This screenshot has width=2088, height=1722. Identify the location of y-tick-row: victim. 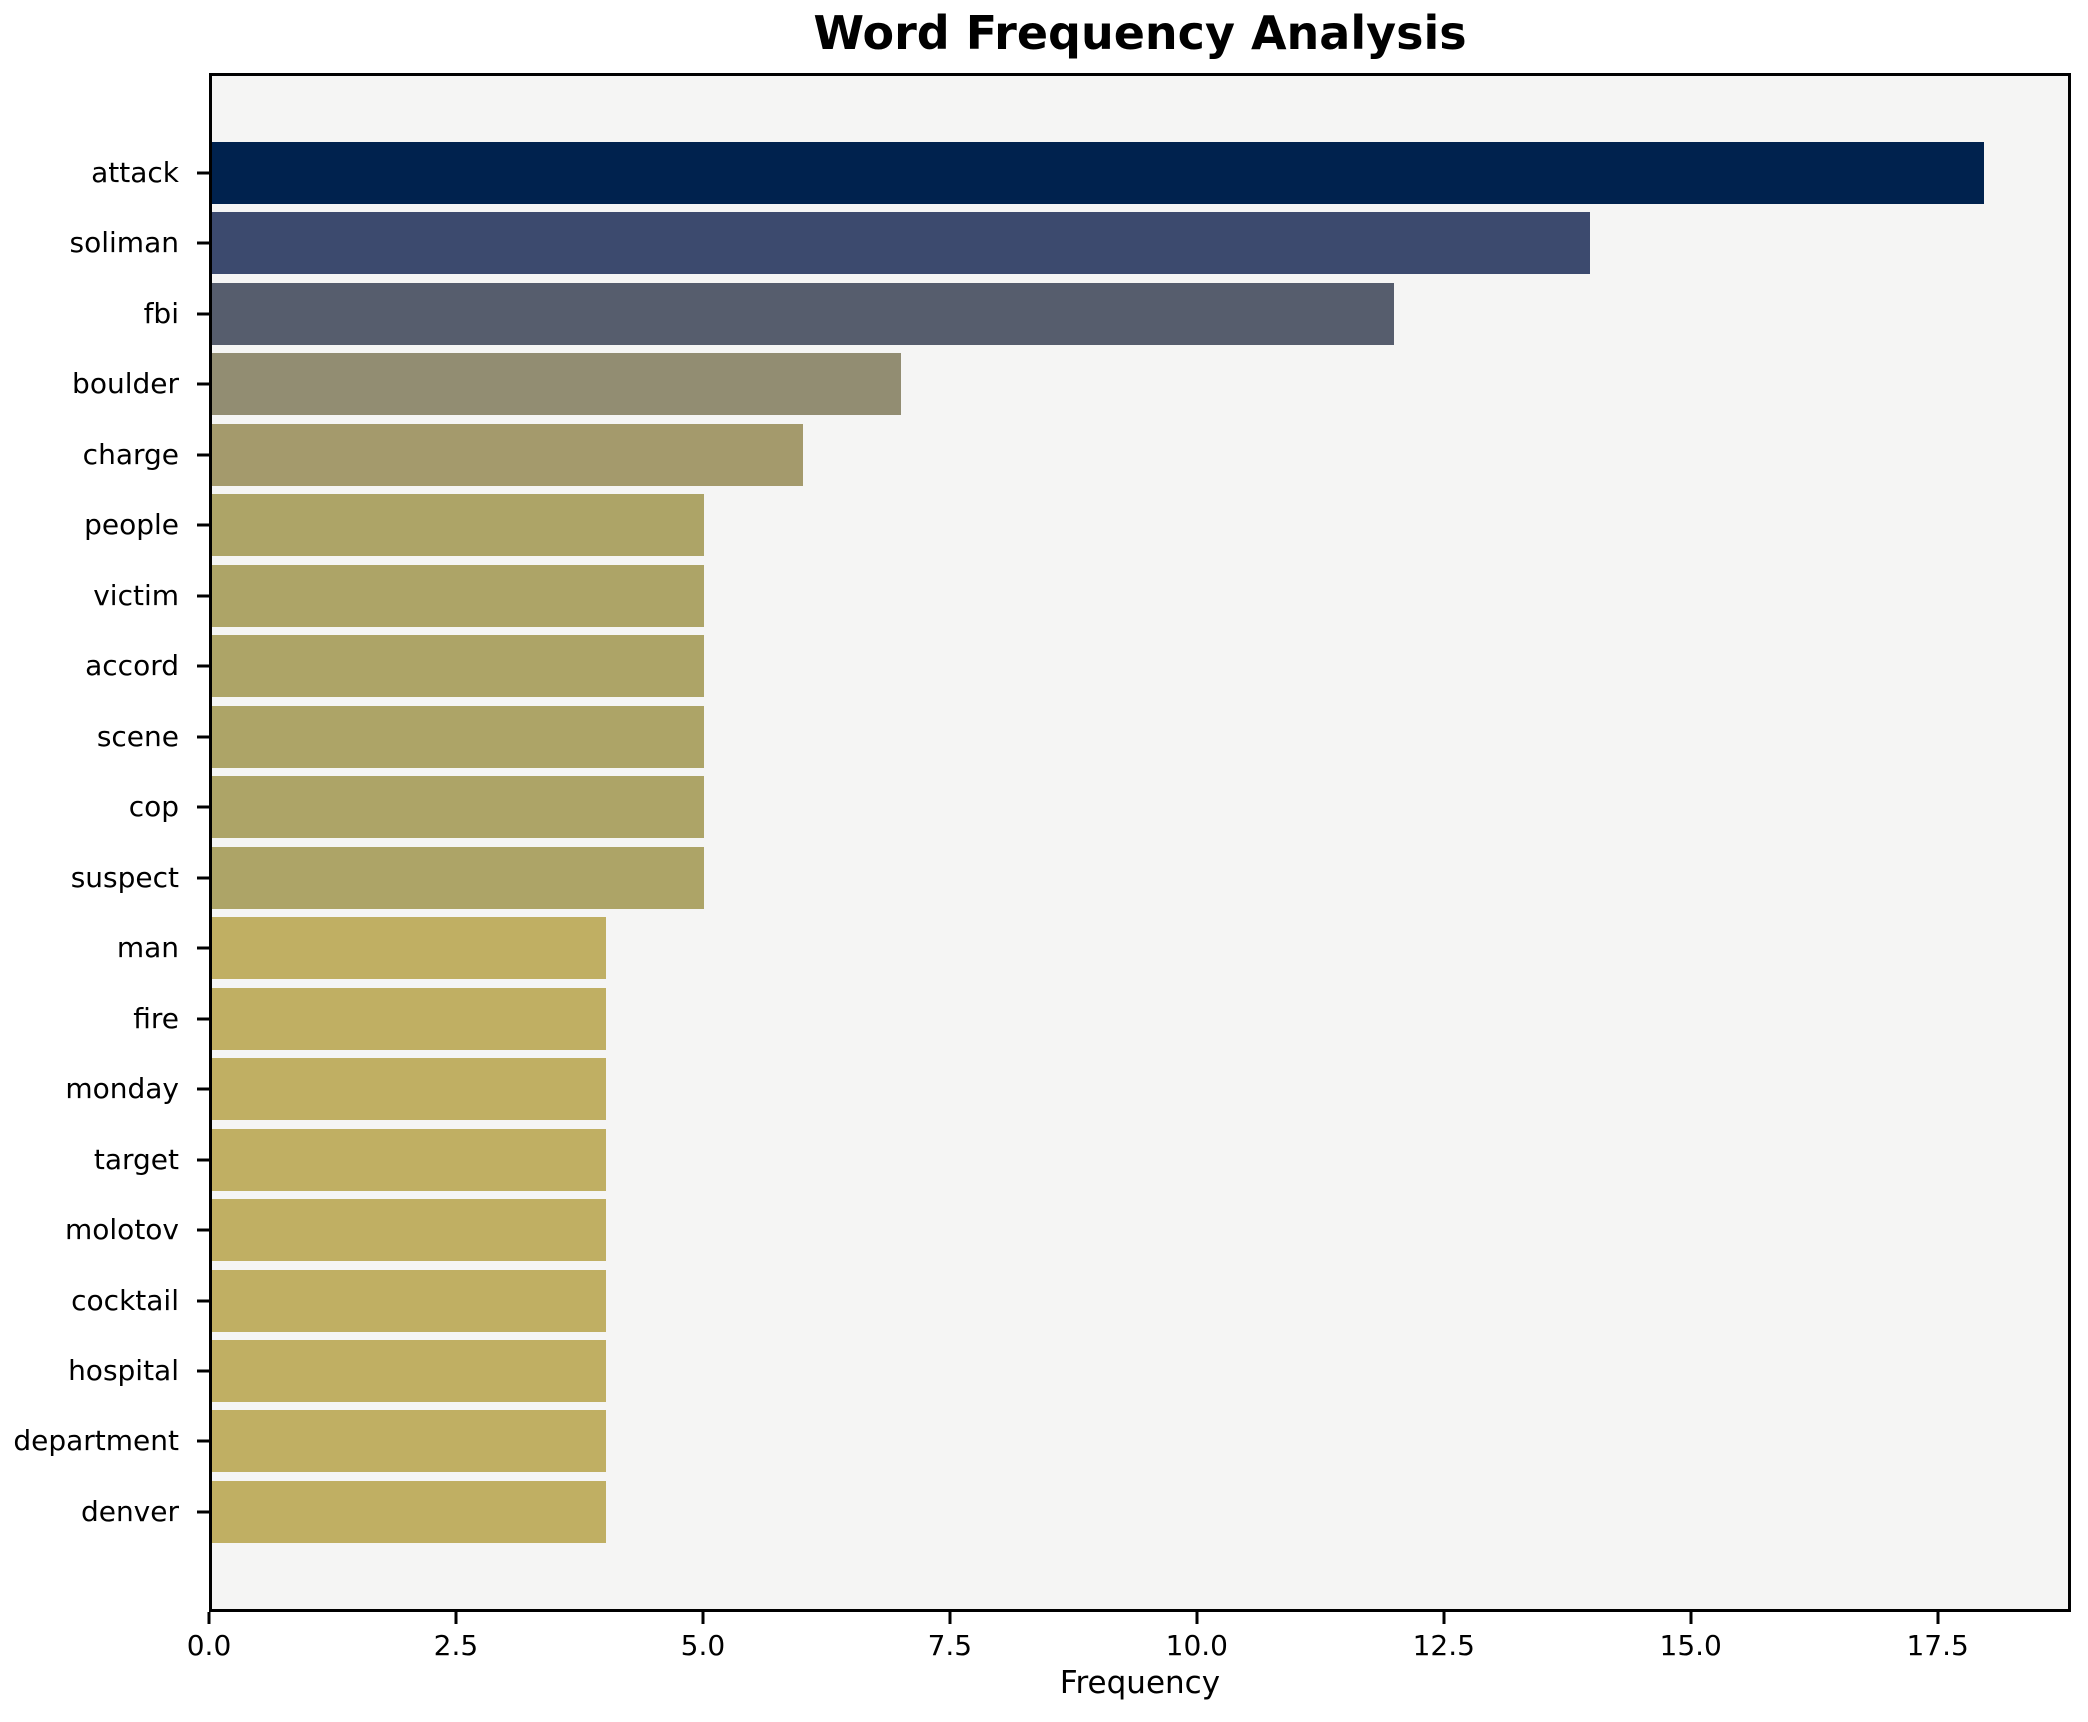
(105, 596).